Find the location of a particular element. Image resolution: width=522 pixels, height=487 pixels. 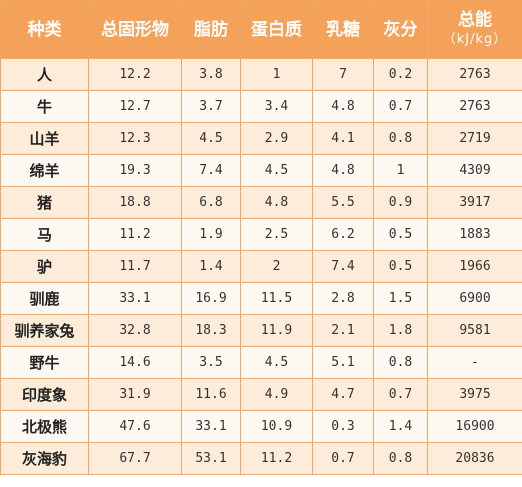

cell-ash: 1.4 is located at coordinates (400, 426).